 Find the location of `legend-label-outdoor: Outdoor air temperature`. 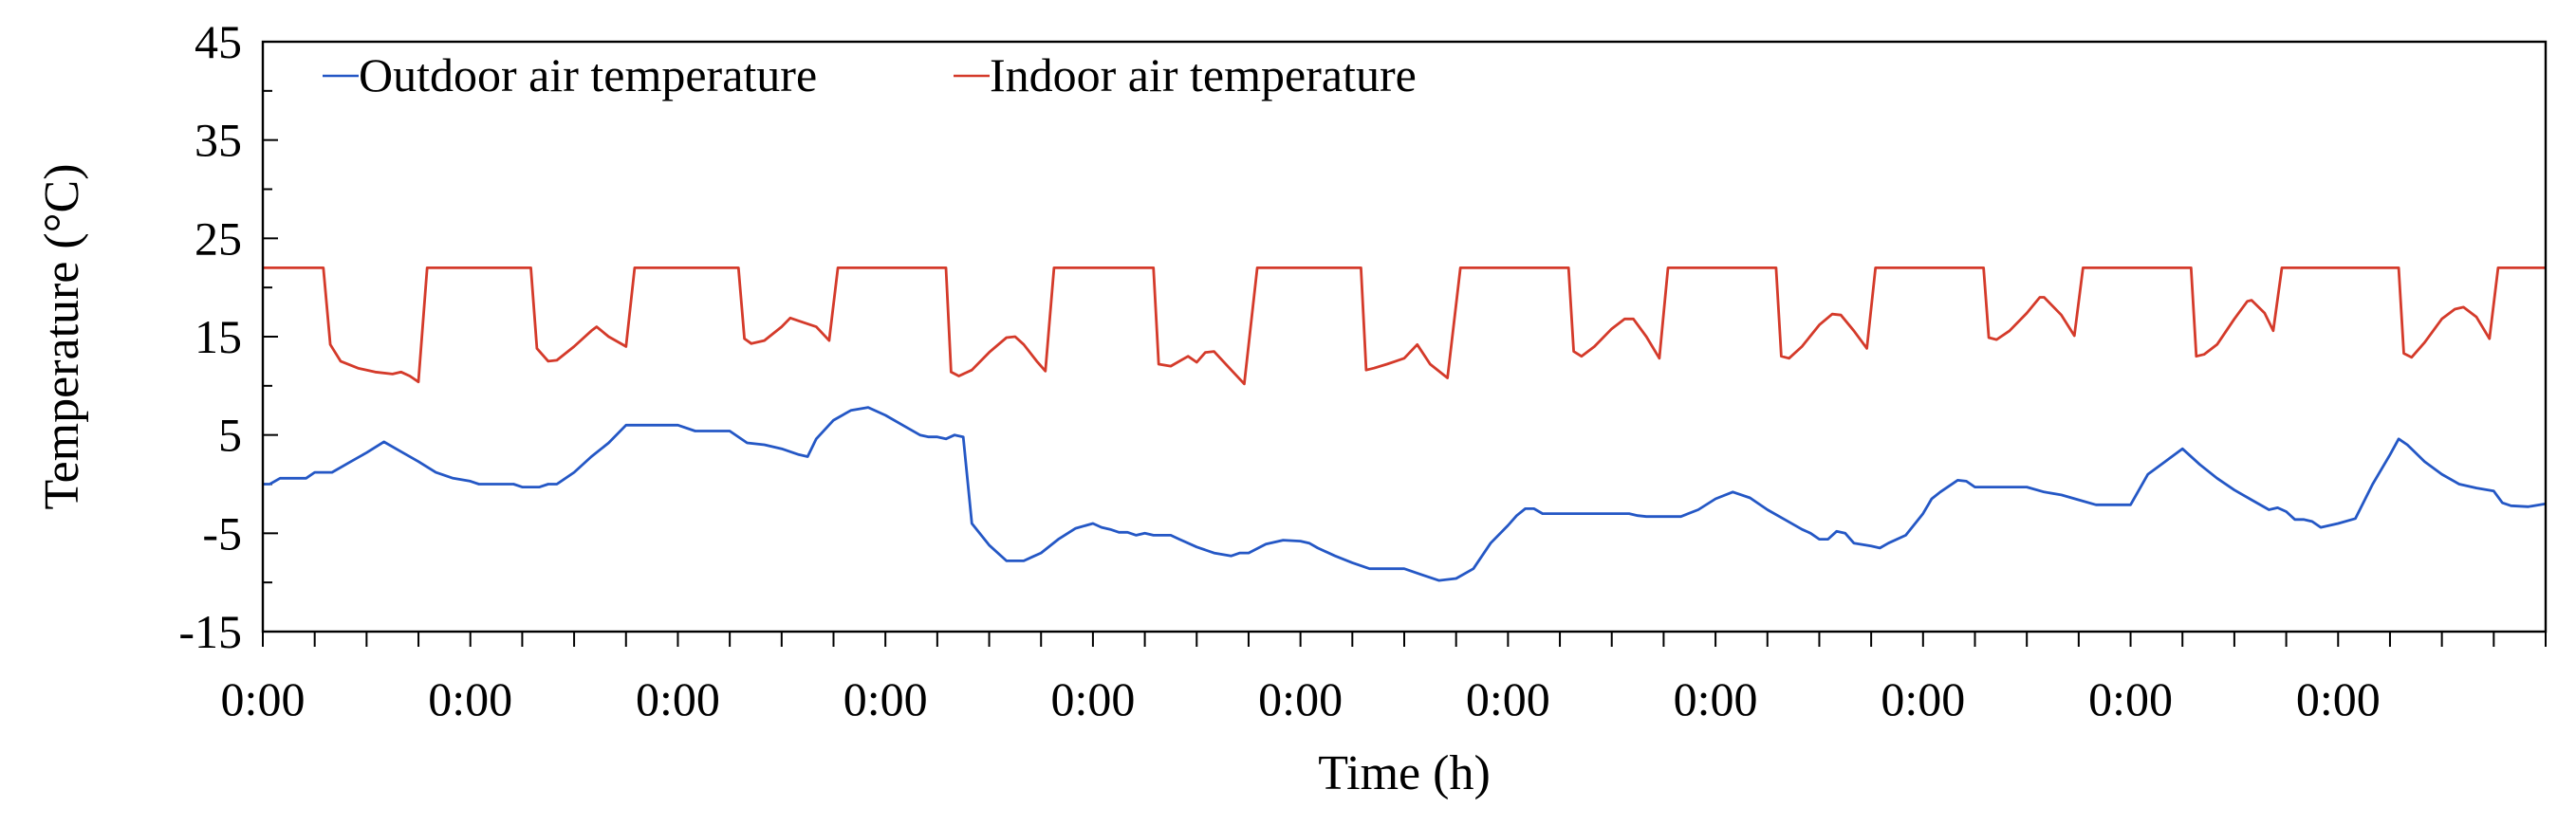

legend-label-outdoor: Outdoor air temperature is located at coordinates (588, 74).